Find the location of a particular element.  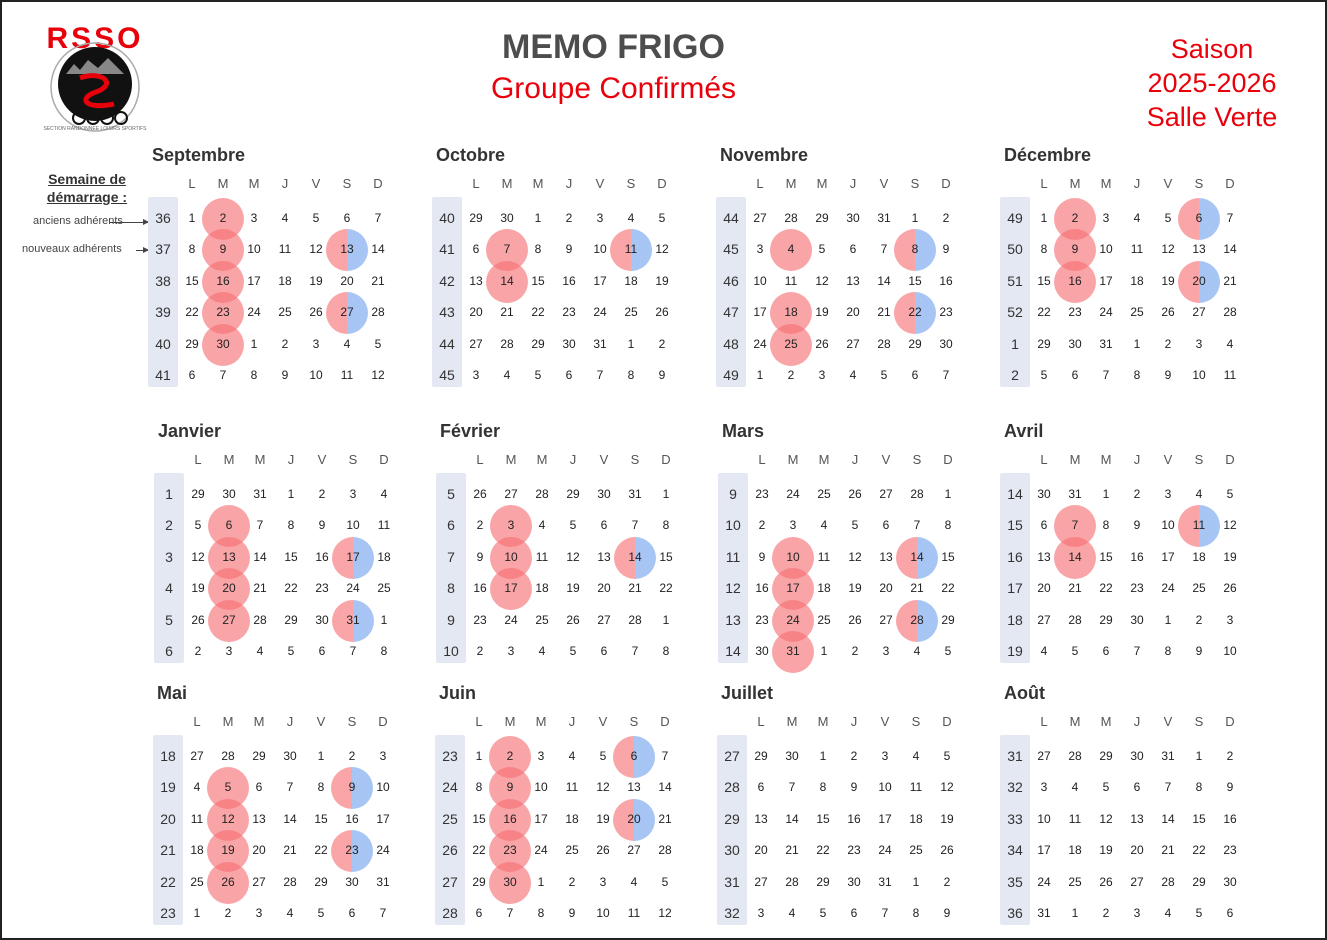

week-number: 10 is located at coordinates (451, 651).